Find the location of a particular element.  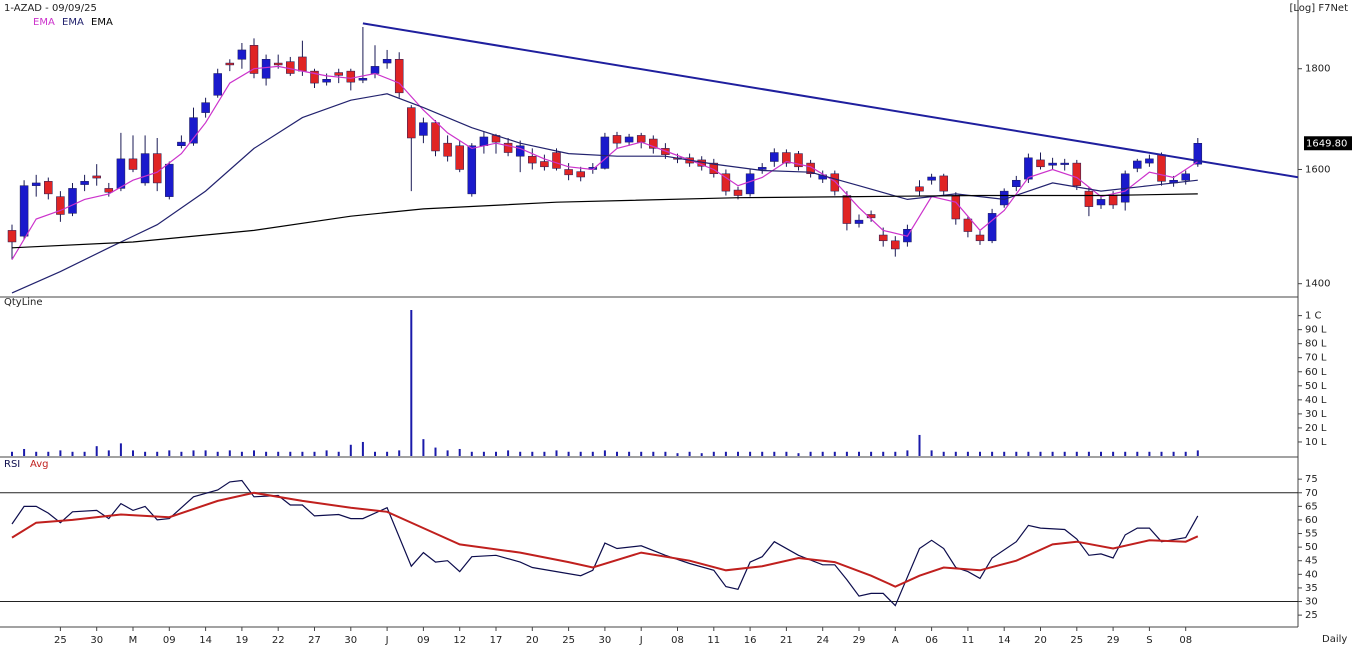

y-tick-label: 80 L is located at coordinates (1316, 344).